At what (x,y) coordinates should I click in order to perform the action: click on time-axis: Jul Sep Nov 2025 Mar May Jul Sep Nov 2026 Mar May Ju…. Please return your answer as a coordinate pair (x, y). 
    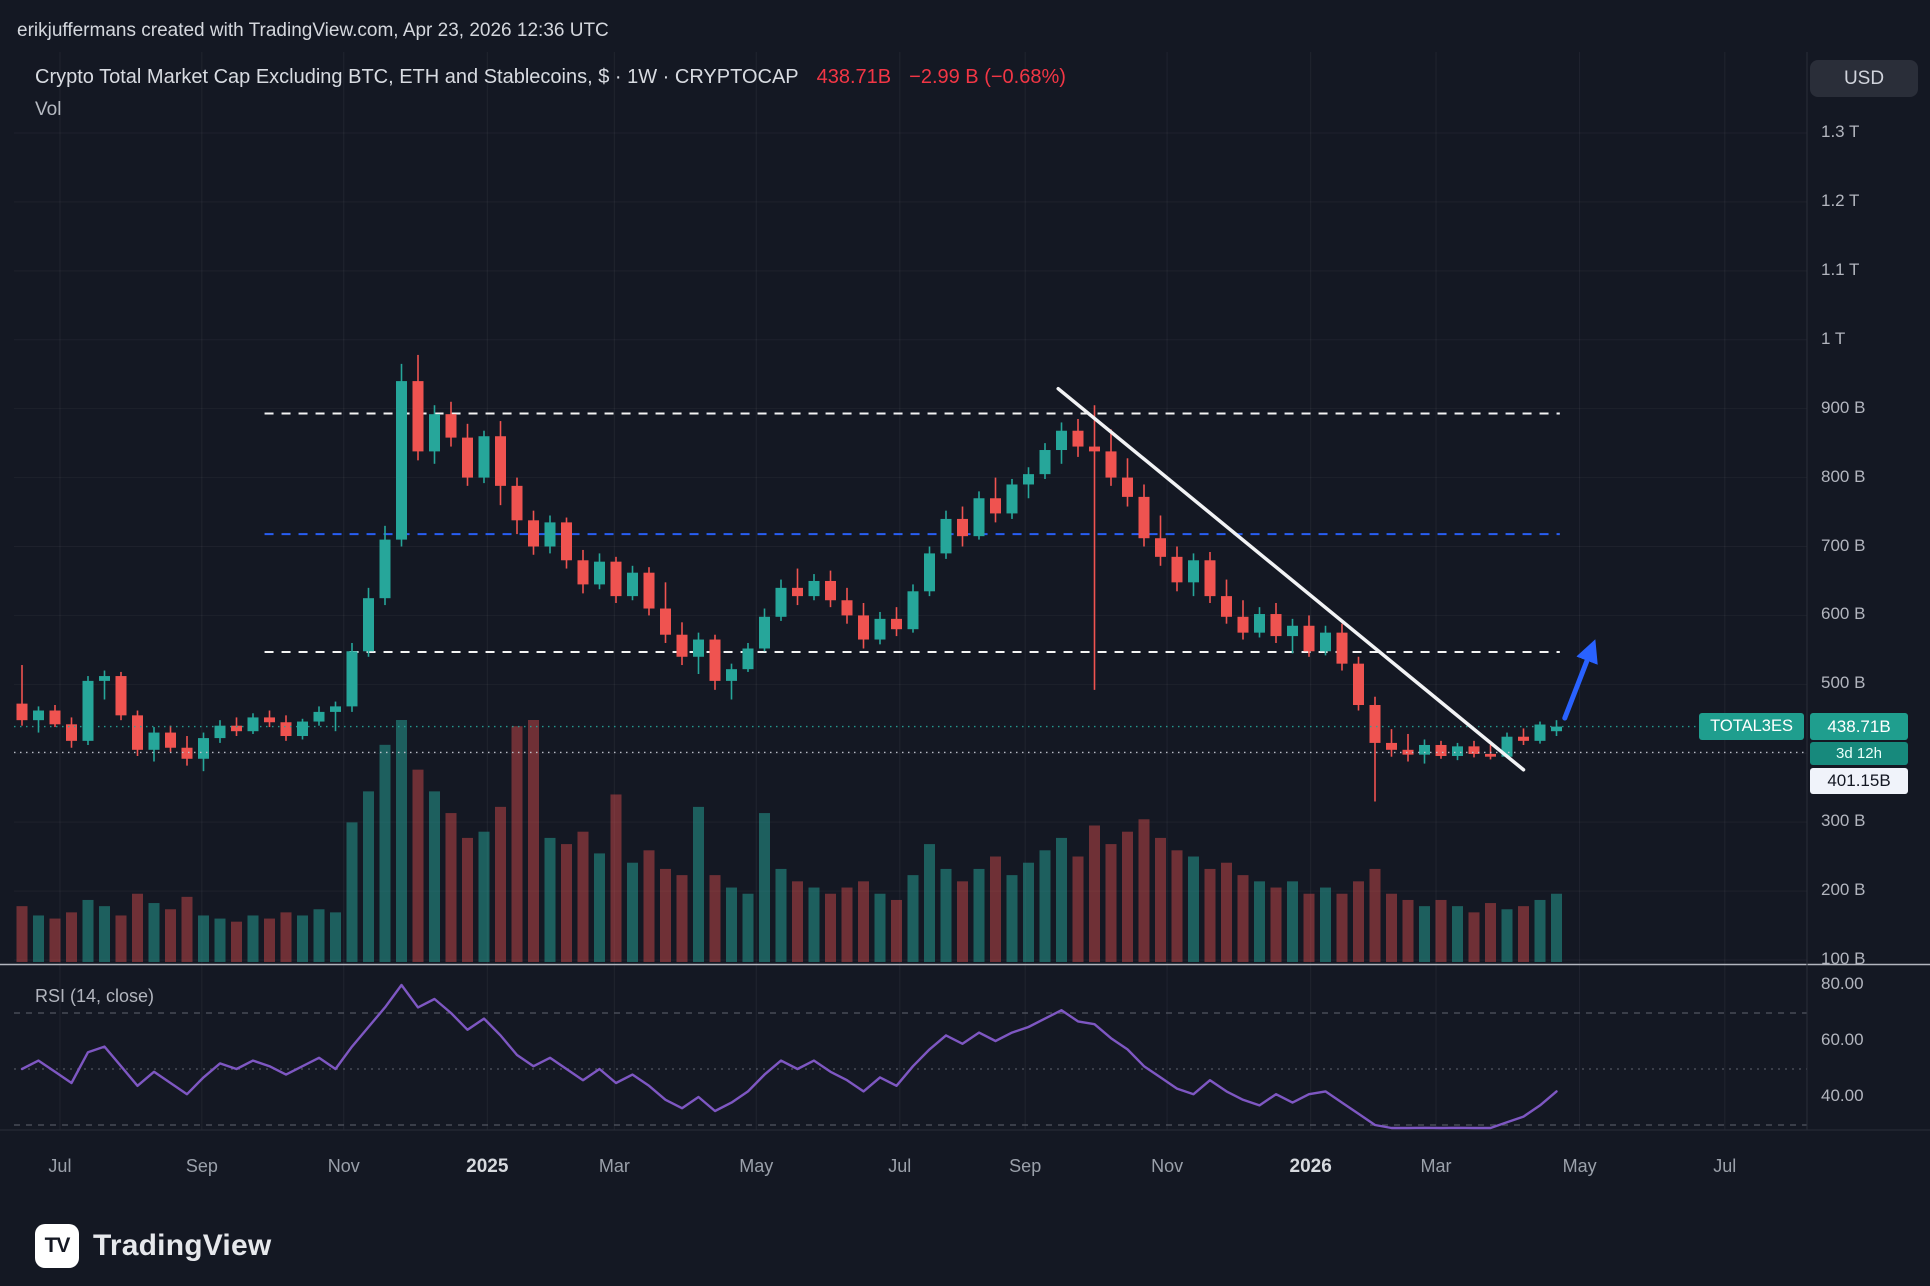
    Looking at the image, I should click on (903, 1168).